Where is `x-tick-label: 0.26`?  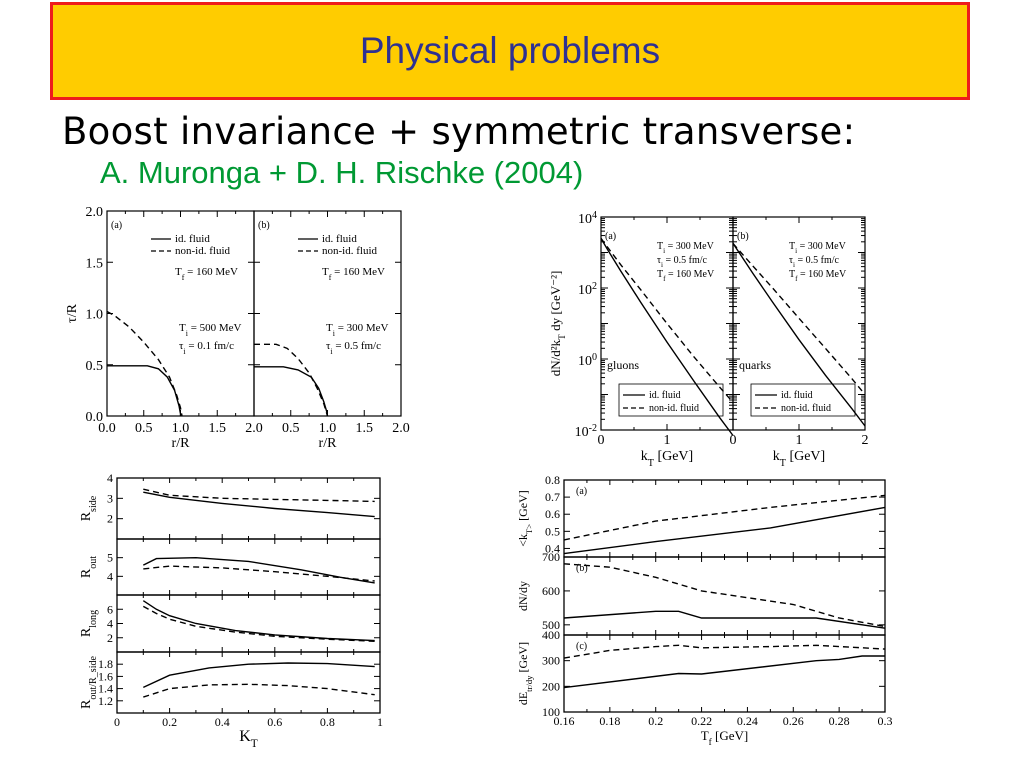
x-tick-label: 0.26 is located at coordinates (793, 721).